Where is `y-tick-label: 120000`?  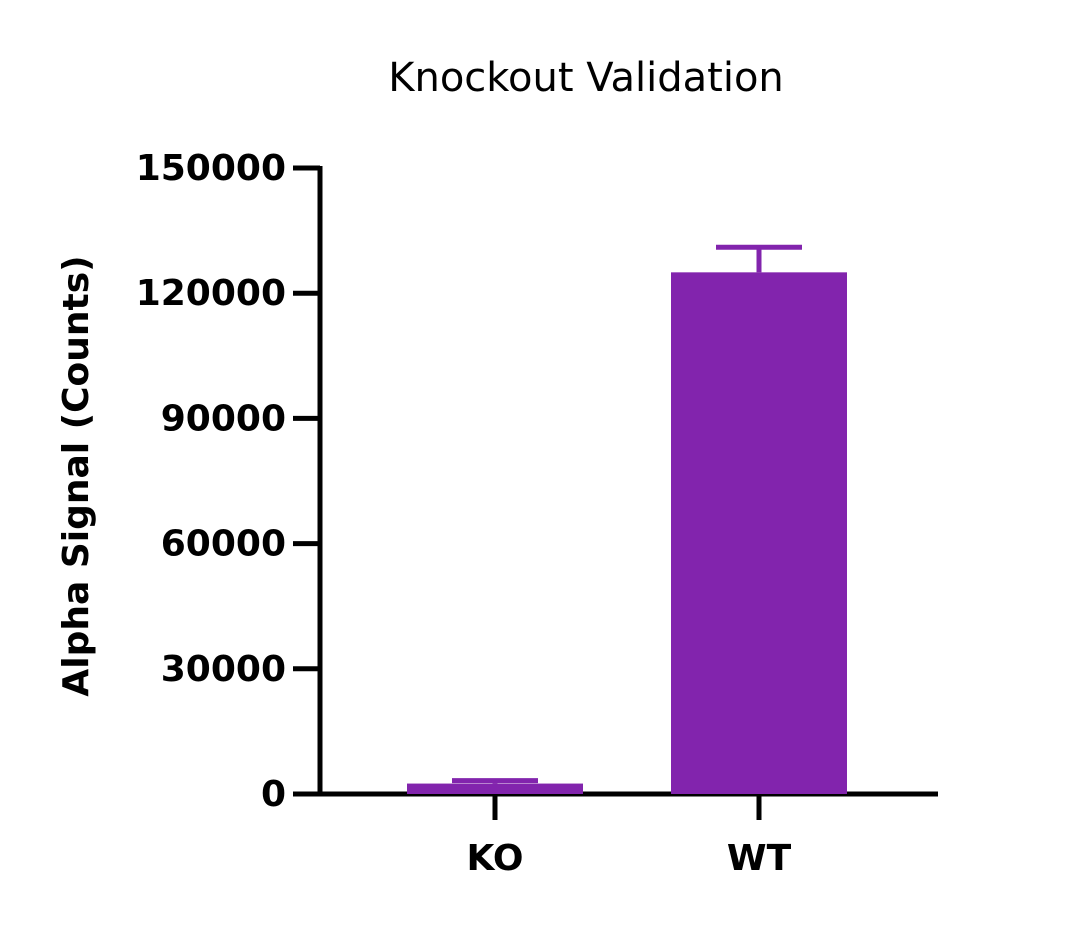 y-tick-label: 120000 is located at coordinates (211, 293).